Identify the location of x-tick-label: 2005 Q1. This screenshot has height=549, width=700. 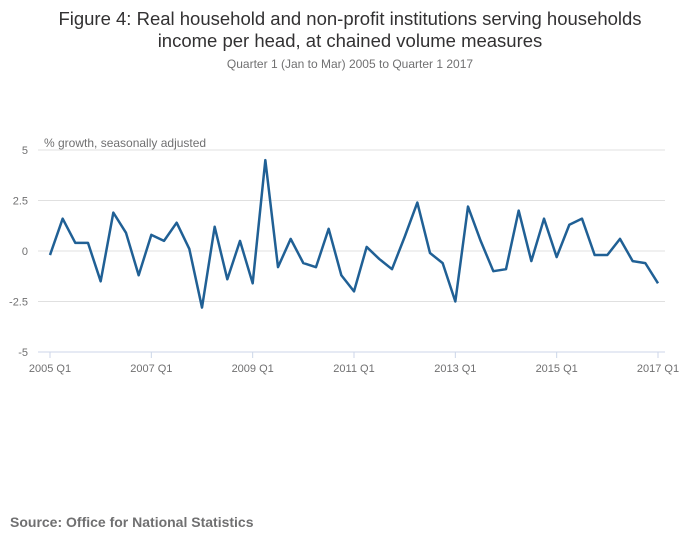
(50, 369).